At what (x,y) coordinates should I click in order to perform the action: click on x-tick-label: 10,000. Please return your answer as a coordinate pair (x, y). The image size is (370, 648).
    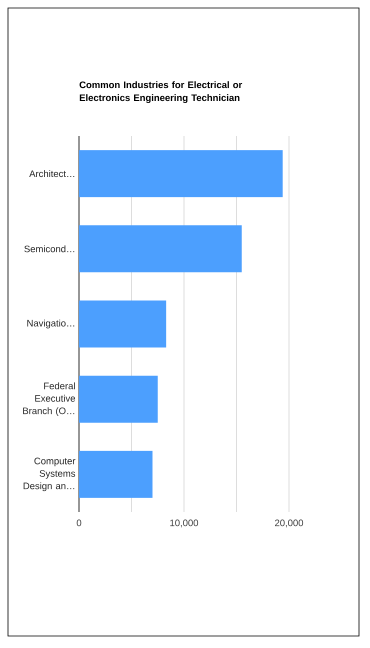
    Looking at the image, I should click on (184, 524).